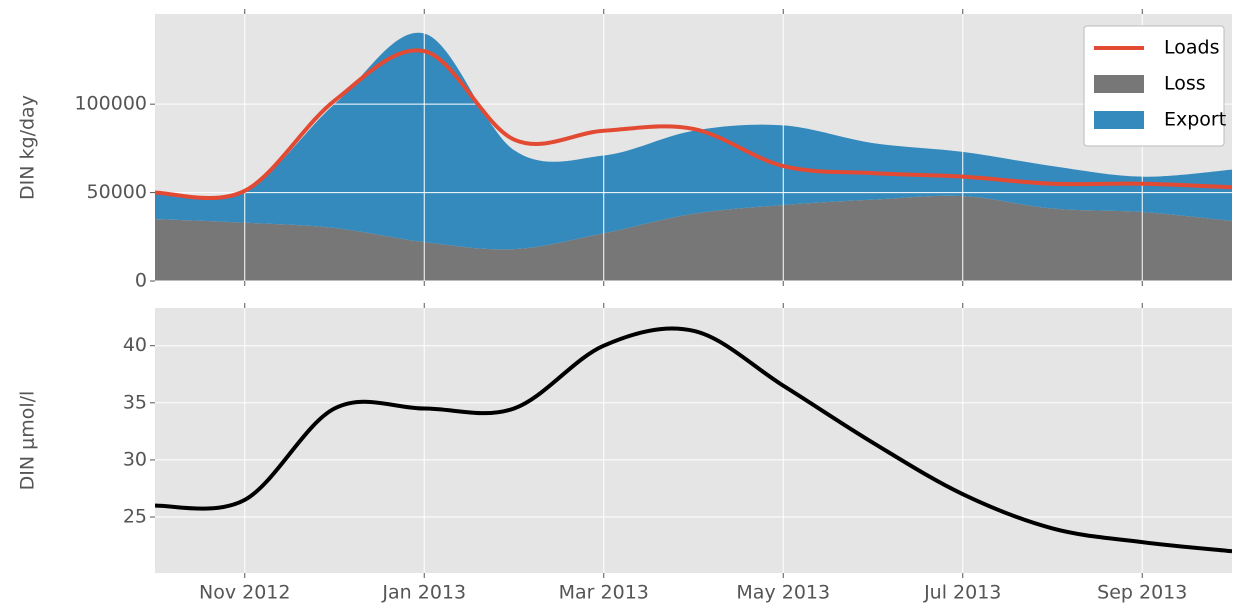  I want to click on x-tick-label: Jan 2013, so click(423, 593).